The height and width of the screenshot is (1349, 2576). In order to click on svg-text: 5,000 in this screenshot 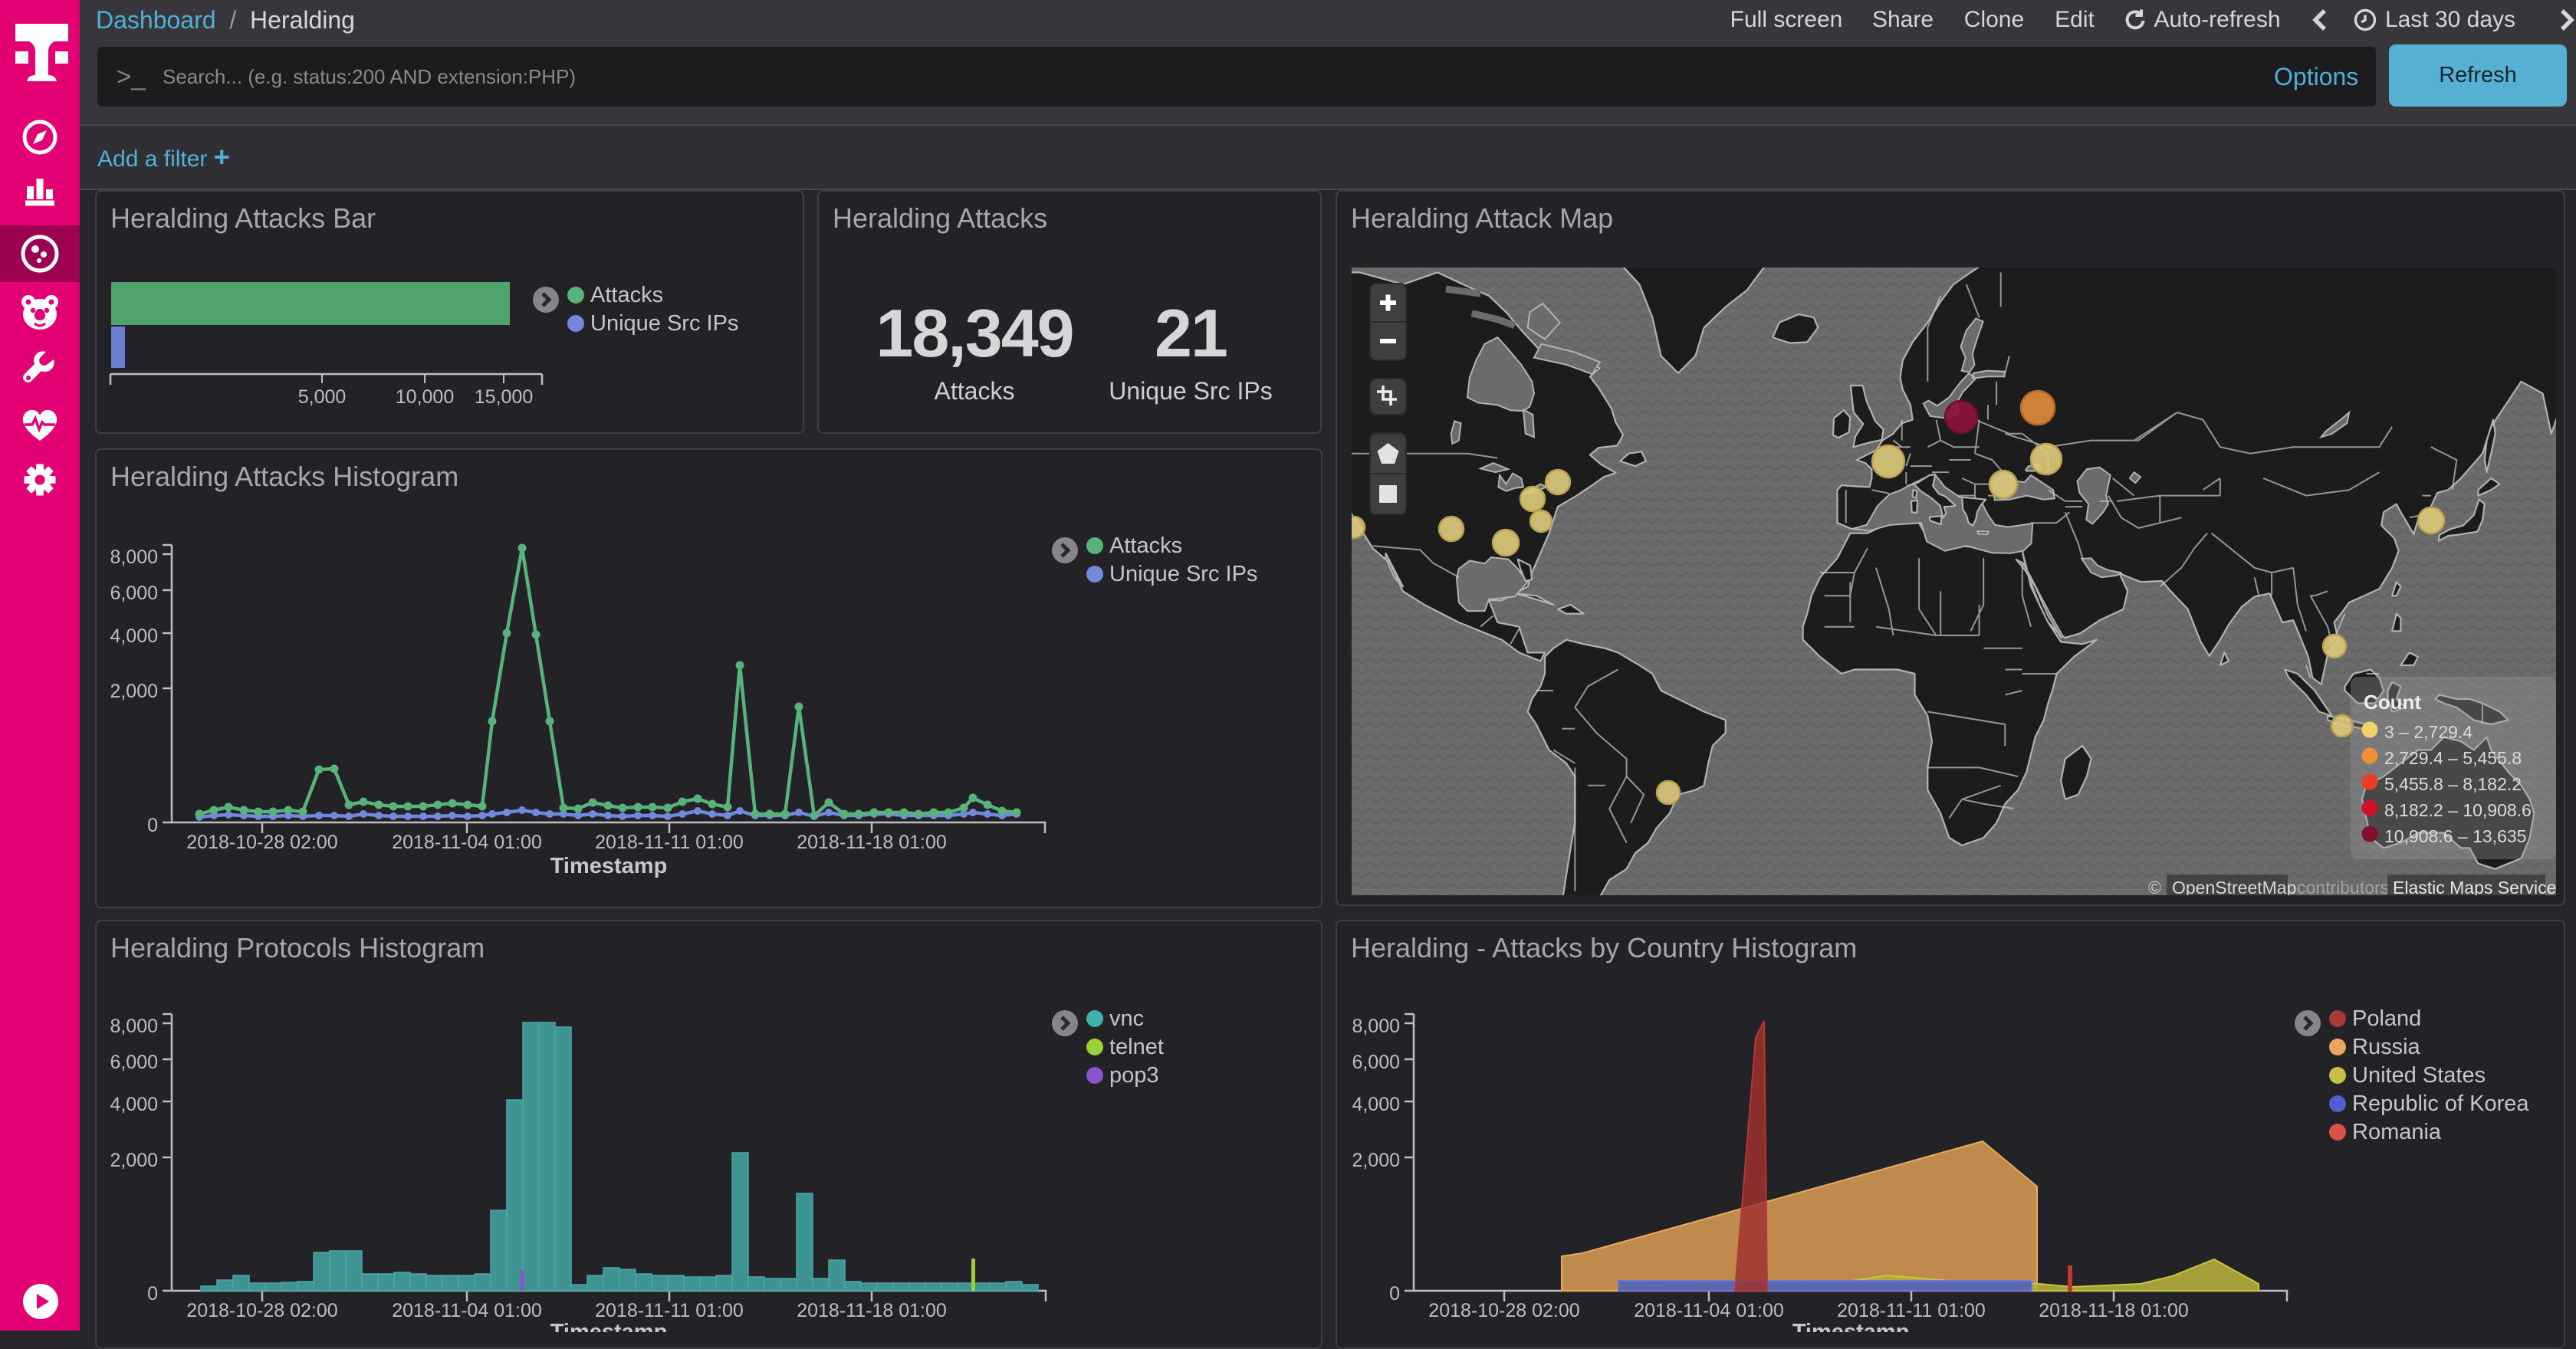, I will do `click(323, 397)`.